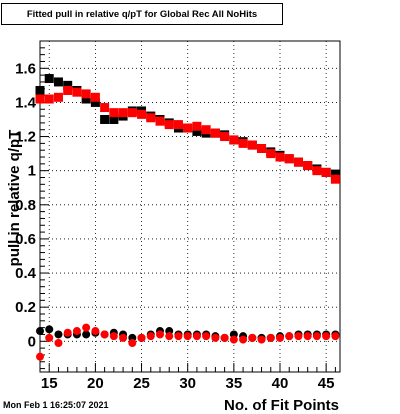 The height and width of the screenshot is (414, 400). Describe the element at coordinates (25, 205) in the screenshot. I see `y-tick-label: 0.8` at that location.